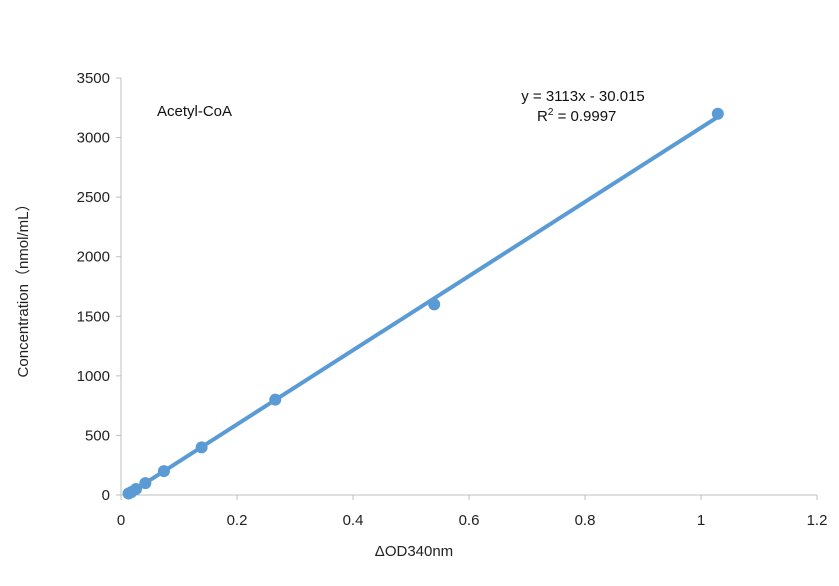  Describe the element at coordinates (121, 520) in the screenshot. I see `x-tick-label: 0` at that location.